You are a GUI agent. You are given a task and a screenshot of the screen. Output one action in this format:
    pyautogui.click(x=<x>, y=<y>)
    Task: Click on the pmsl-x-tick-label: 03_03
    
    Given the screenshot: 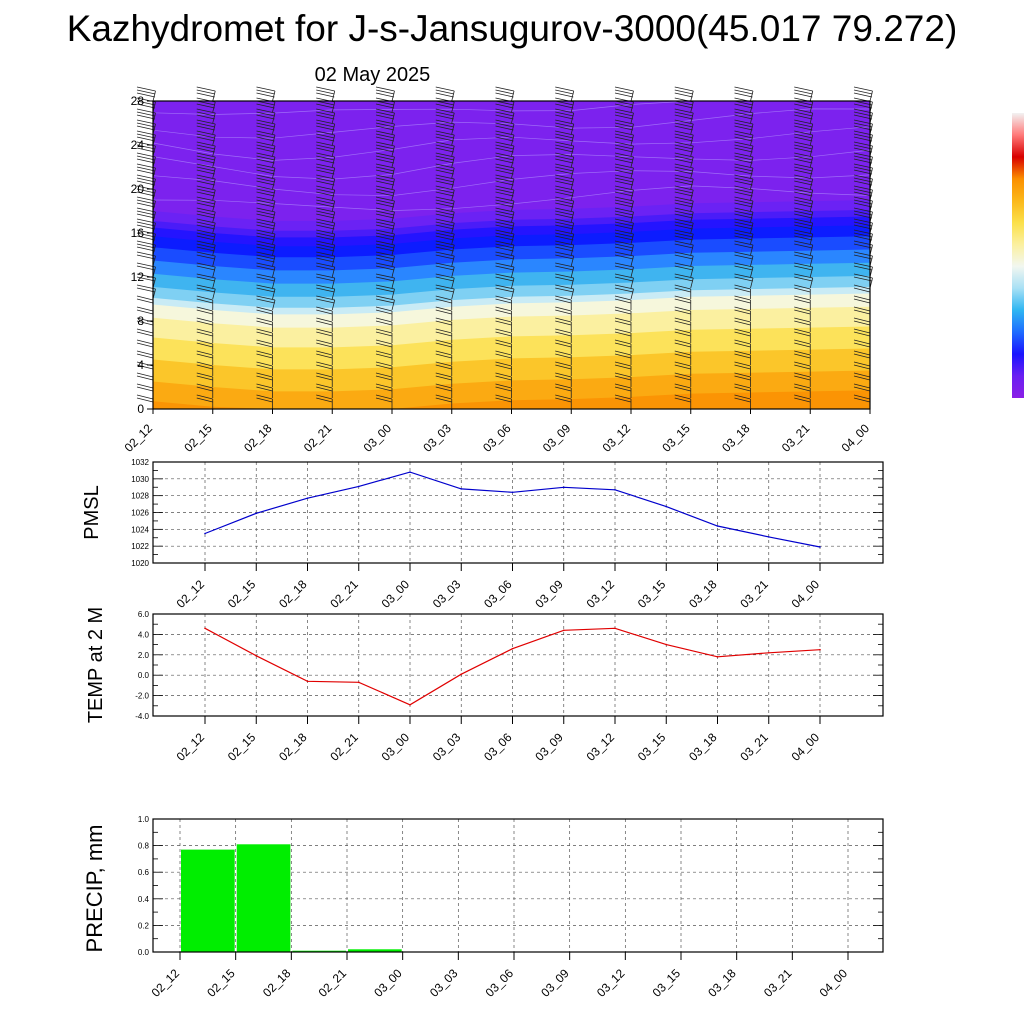 What is the action you would take?
    pyautogui.click(x=447, y=594)
    